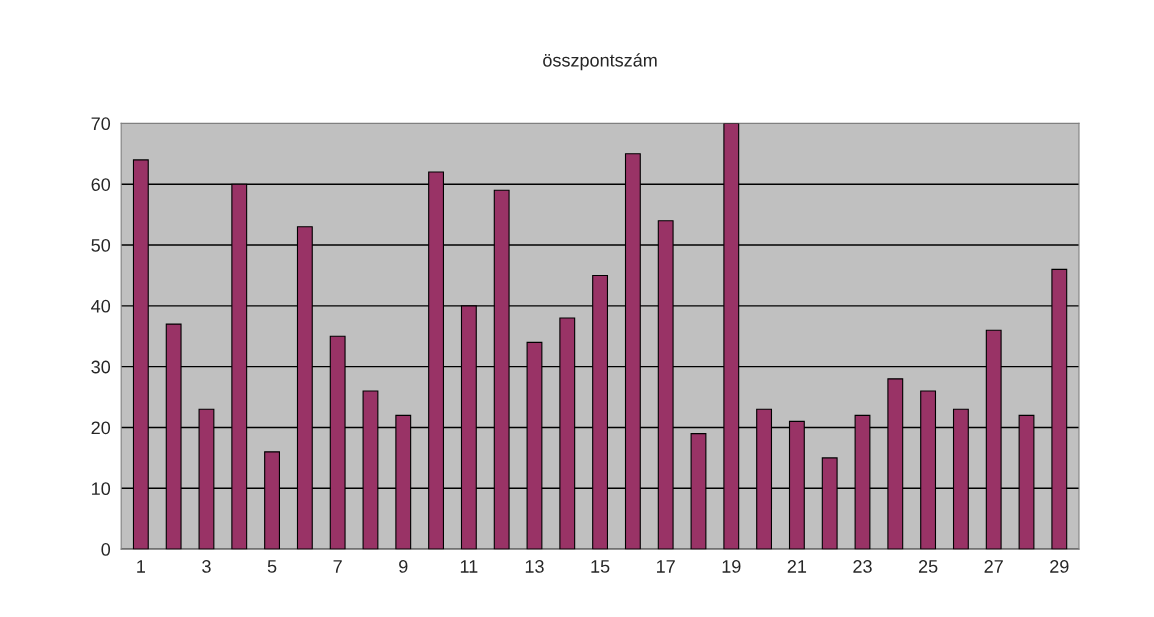  I want to click on x-tick-label: 29, so click(1059, 566).